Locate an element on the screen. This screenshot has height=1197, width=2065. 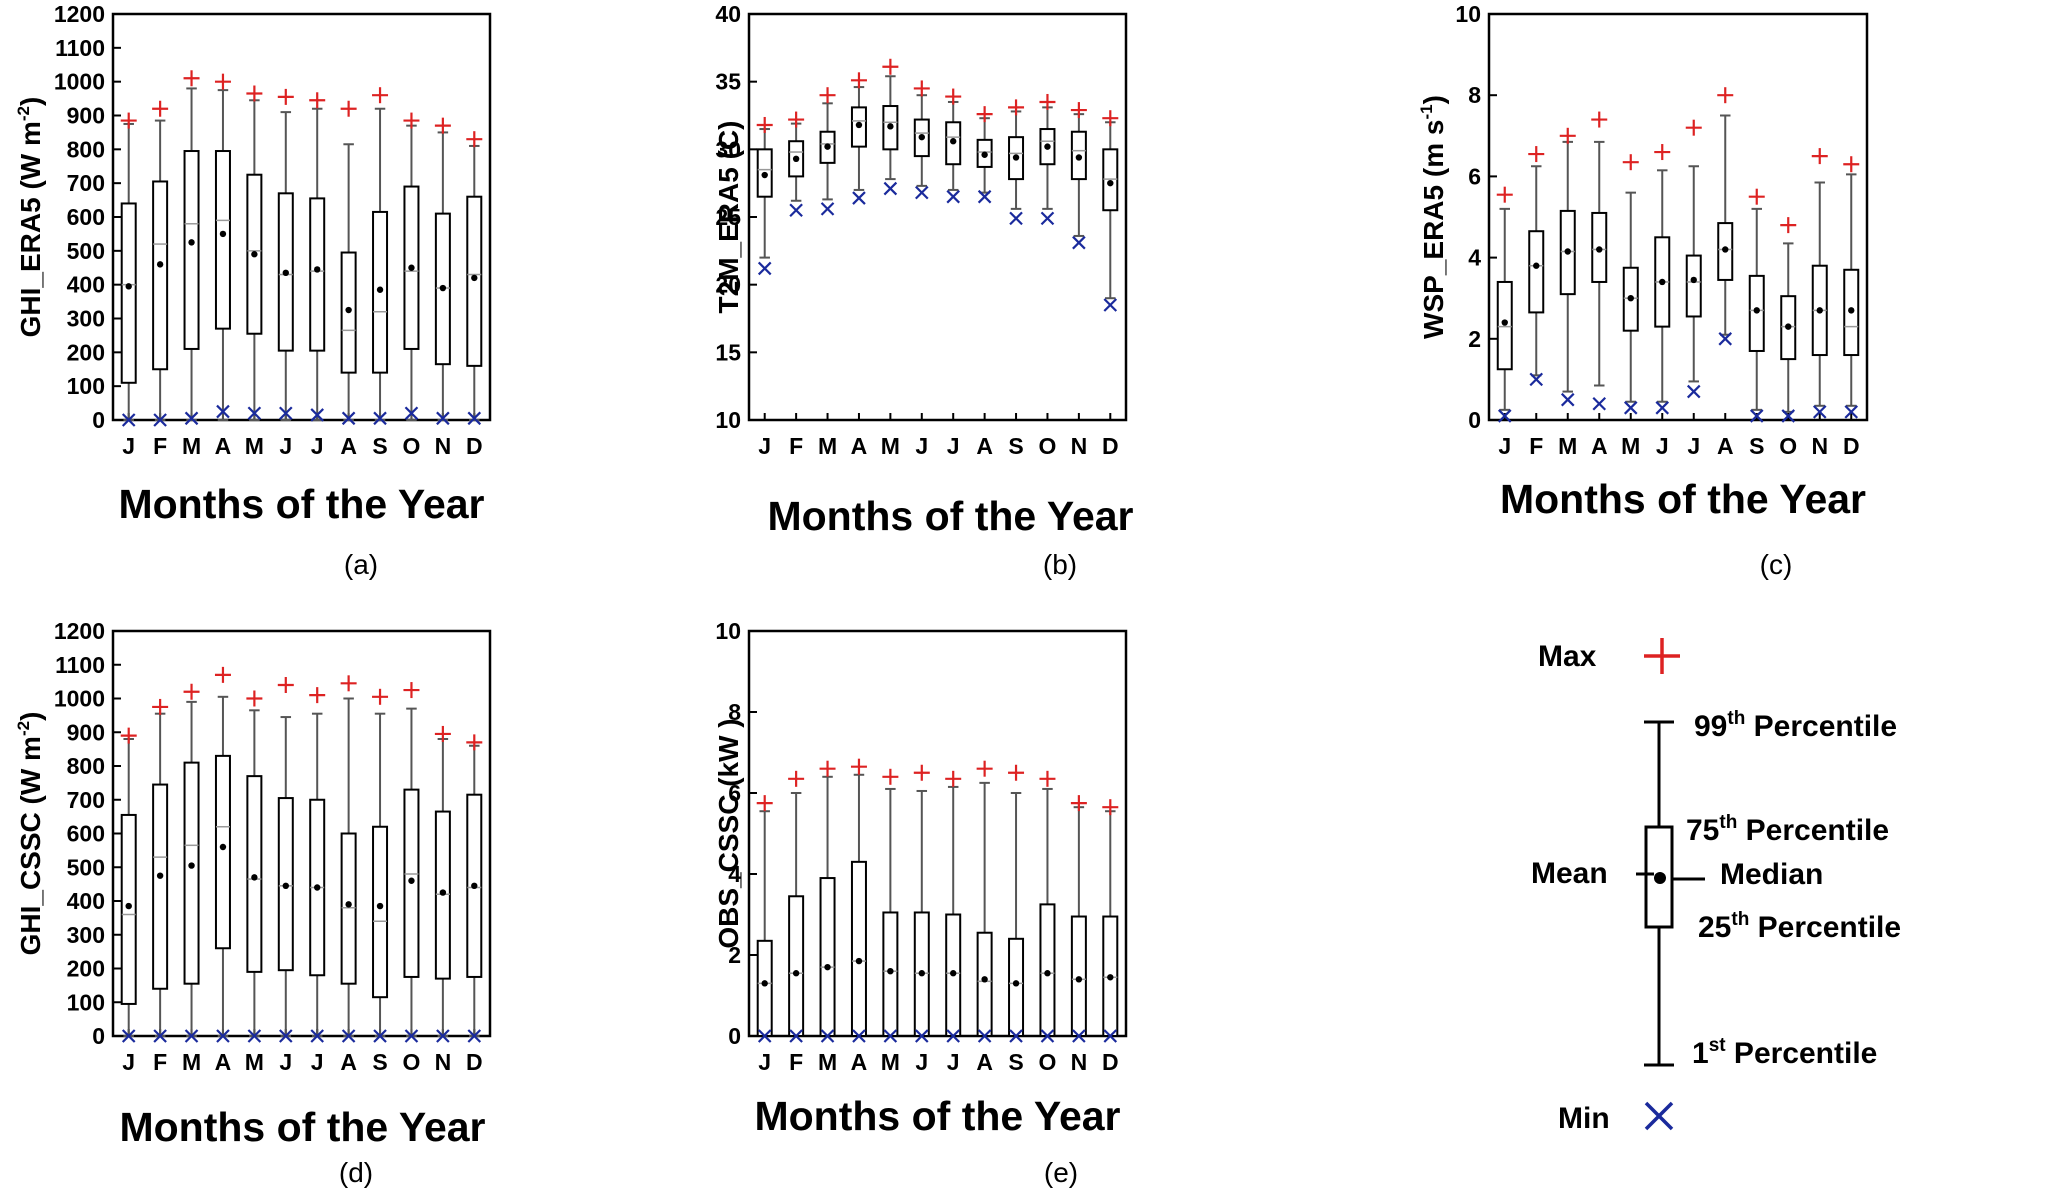
y-tick-label: 500 is located at coordinates (86, 251).